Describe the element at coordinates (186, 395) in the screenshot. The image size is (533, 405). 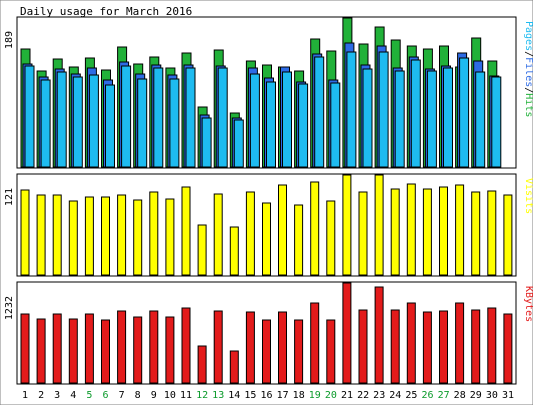
I see `day-tick-label: 11` at that location.